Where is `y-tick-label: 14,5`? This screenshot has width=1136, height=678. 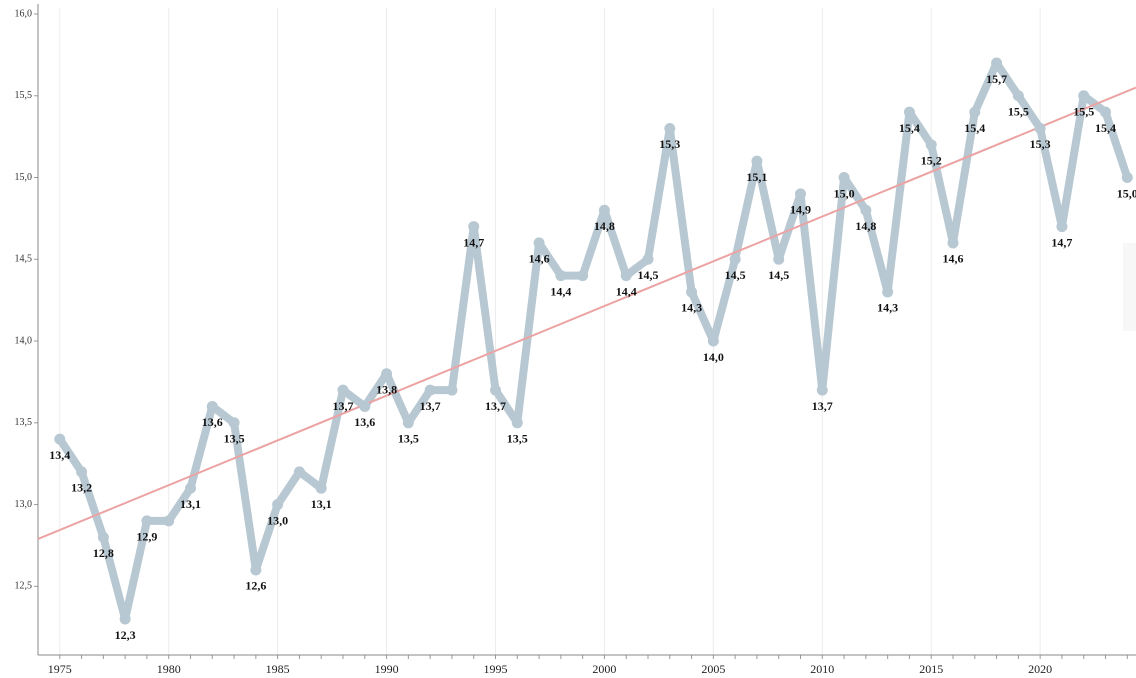
y-tick-label: 14,5 is located at coordinates (24, 259).